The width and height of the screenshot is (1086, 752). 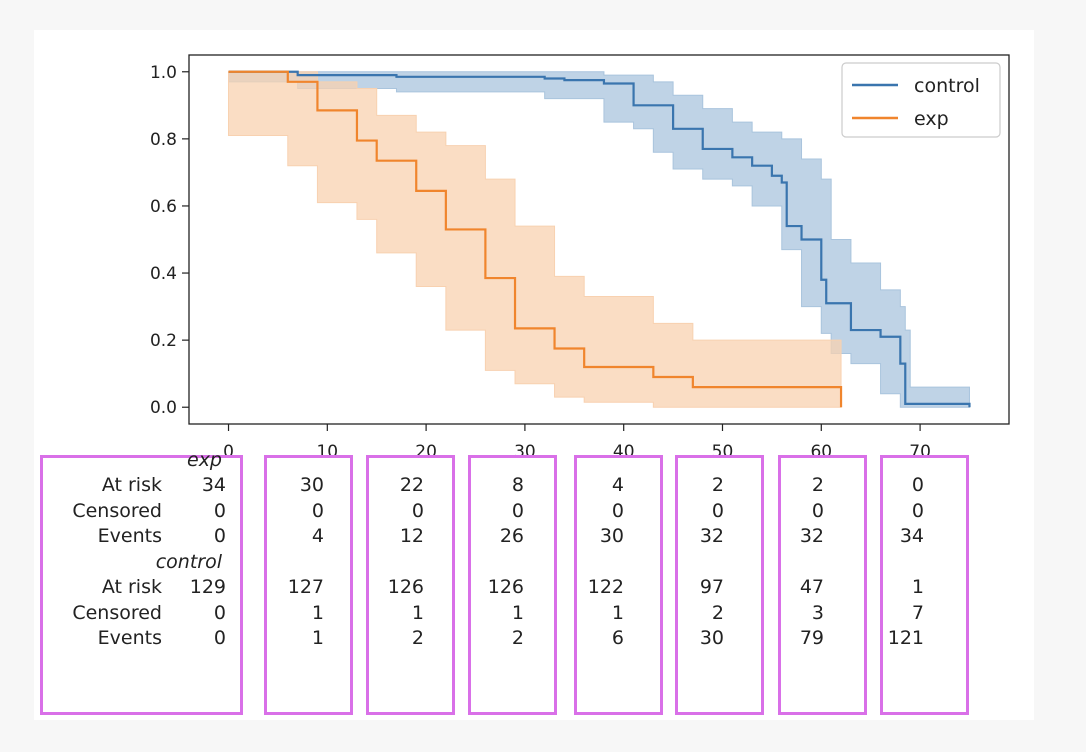 What do you see at coordinates (204, 460) in the screenshot?
I see `risk-table-group-exp: exp` at bounding box center [204, 460].